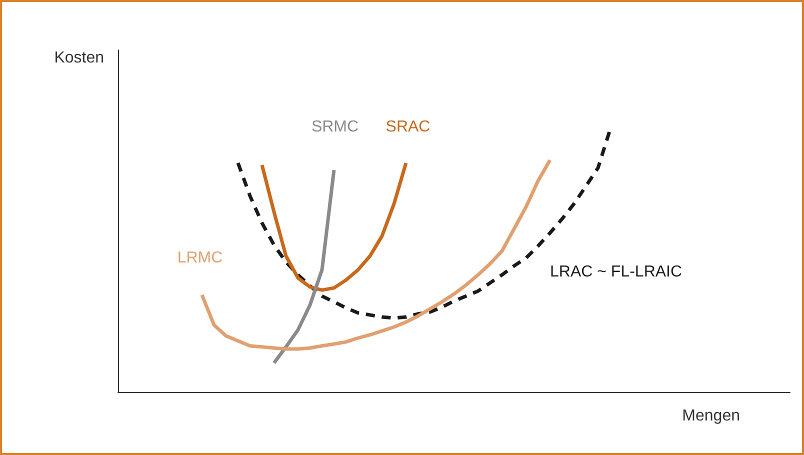  What do you see at coordinates (200, 258) in the screenshot?
I see `text: LRMC` at bounding box center [200, 258].